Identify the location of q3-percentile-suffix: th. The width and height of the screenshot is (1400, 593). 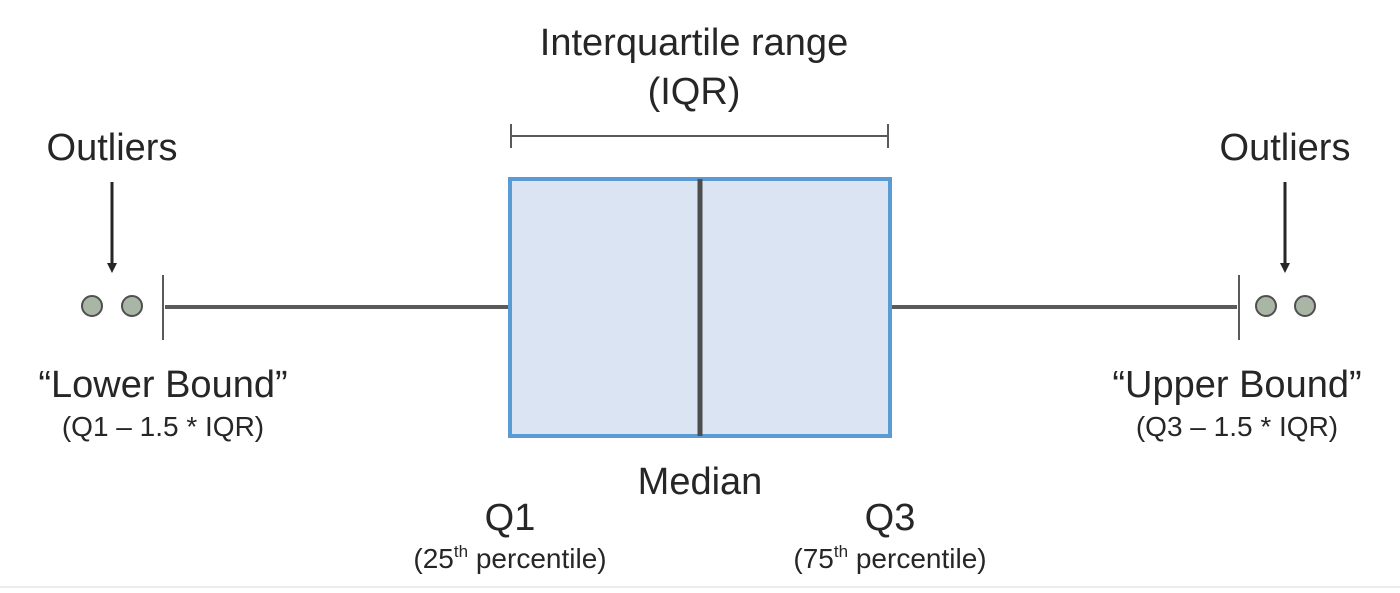
(841, 551).